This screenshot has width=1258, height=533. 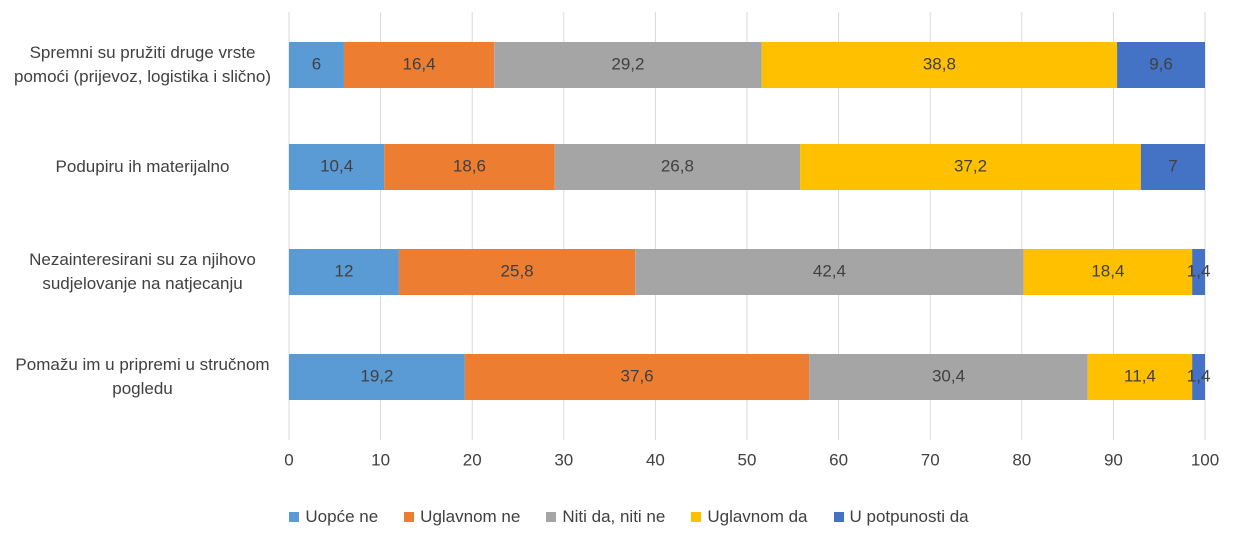 What do you see at coordinates (142, 376) in the screenshot?
I see `y-tick-label: Pomažu im u pripremi u stručnom pogledu` at bounding box center [142, 376].